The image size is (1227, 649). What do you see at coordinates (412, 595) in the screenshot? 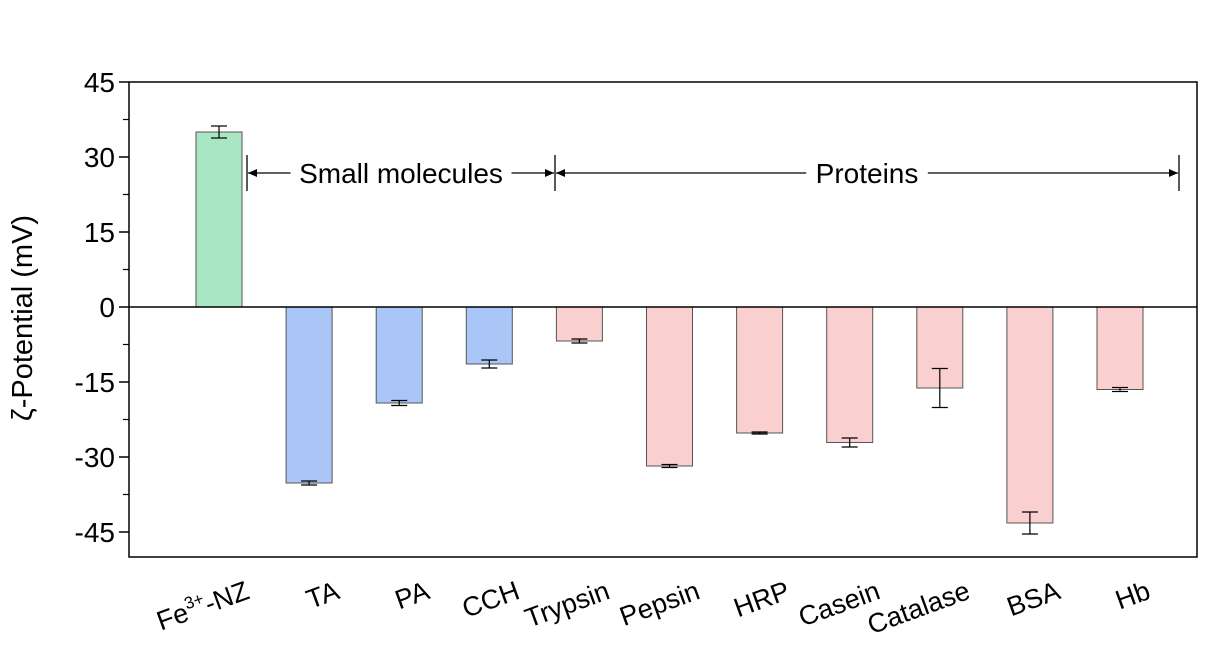
I see `x-tick-label: PA` at bounding box center [412, 595].